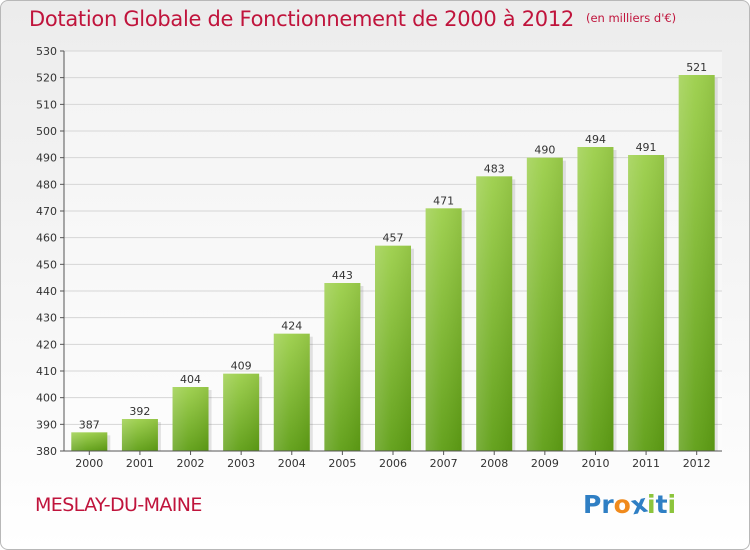 This screenshot has height=550, width=750. What do you see at coordinates (697, 463) in the screenshot?
I see `x-tick-label: 2012` at bounding box center [697, 463].